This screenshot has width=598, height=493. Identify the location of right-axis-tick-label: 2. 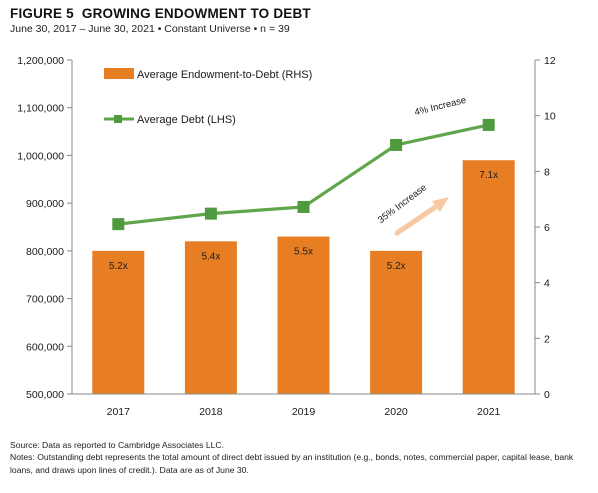
(547, 339).